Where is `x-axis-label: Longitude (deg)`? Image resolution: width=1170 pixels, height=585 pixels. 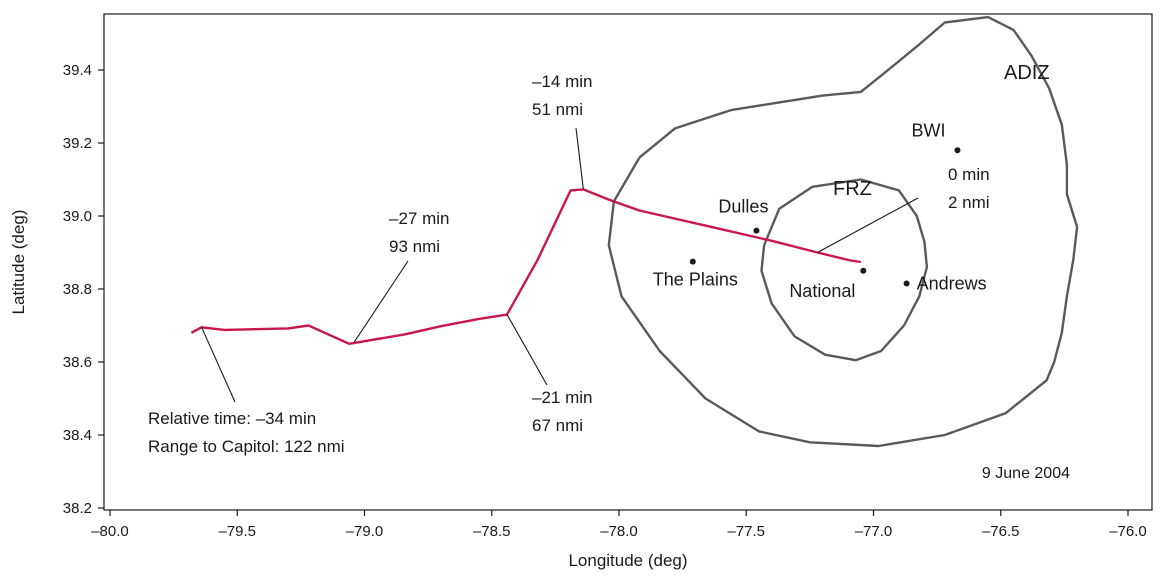
x-axis-label: Longitude (deg) is located at coordinates (627, 560).